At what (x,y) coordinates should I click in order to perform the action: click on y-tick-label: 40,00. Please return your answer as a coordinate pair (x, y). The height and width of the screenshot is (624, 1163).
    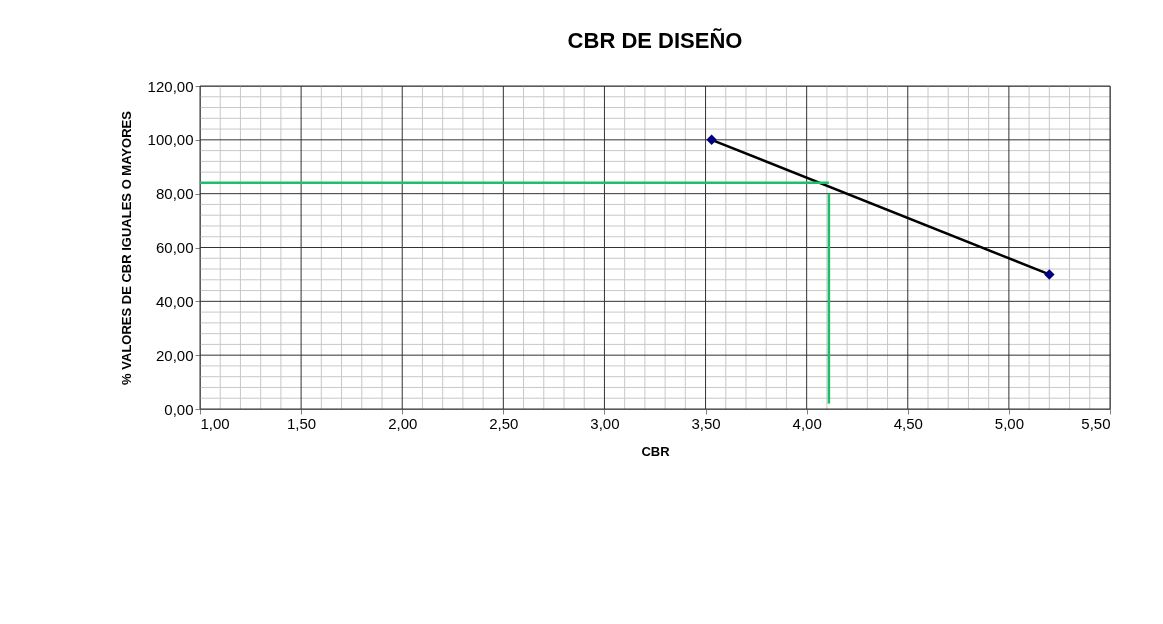
    Looking at the image, I should click on (174, 301).